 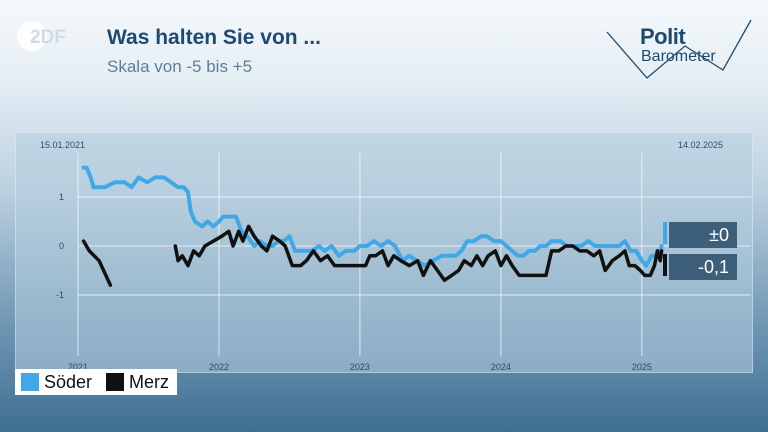 I want to click on x-tick-label: 2021, so click(x=78, y=366).